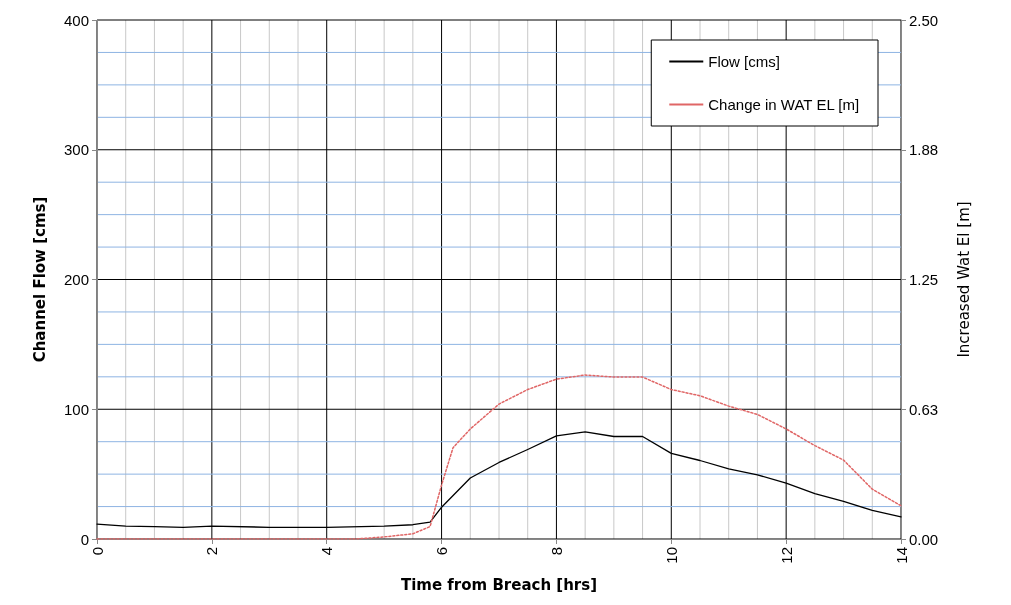  Describe the element at coordinates (76, 150) in the screenshot. I see `y-tick-label: 300` at that location.